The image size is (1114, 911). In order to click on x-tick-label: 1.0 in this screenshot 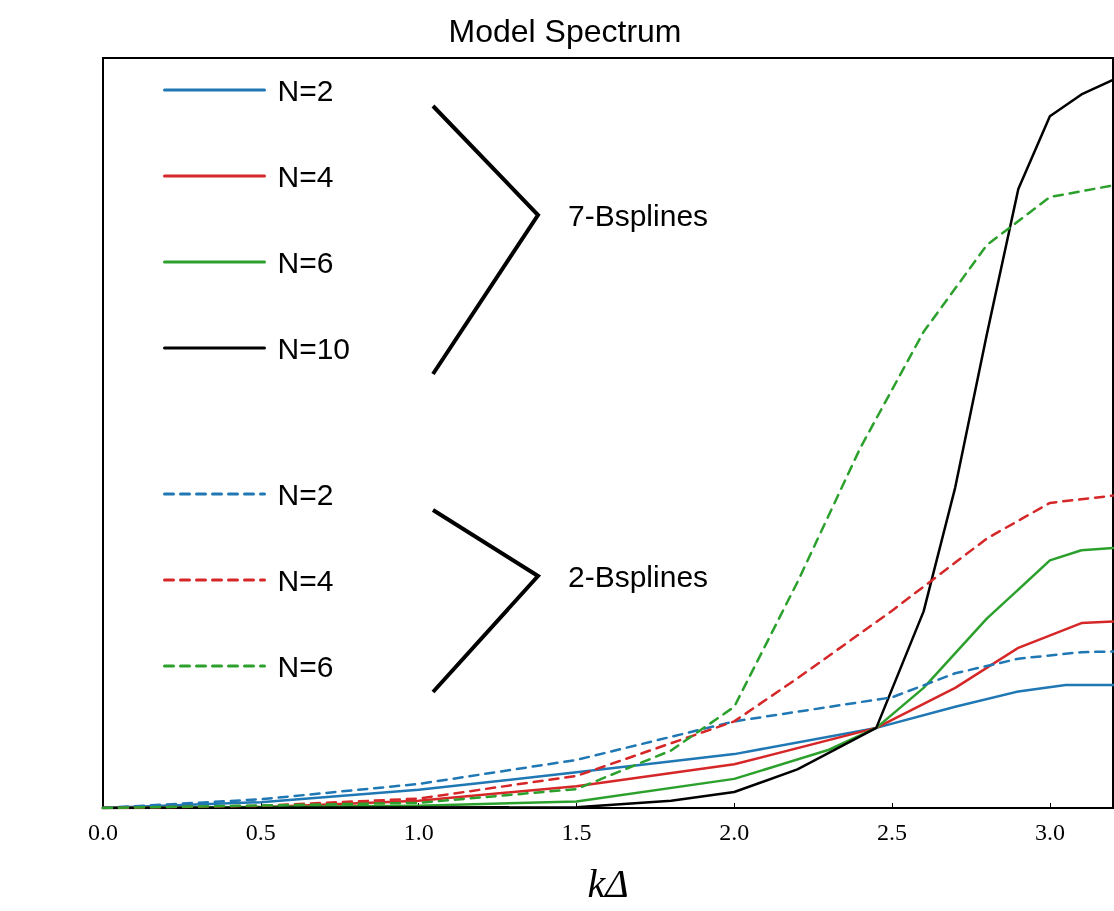, I will do `click(418, 832)`.